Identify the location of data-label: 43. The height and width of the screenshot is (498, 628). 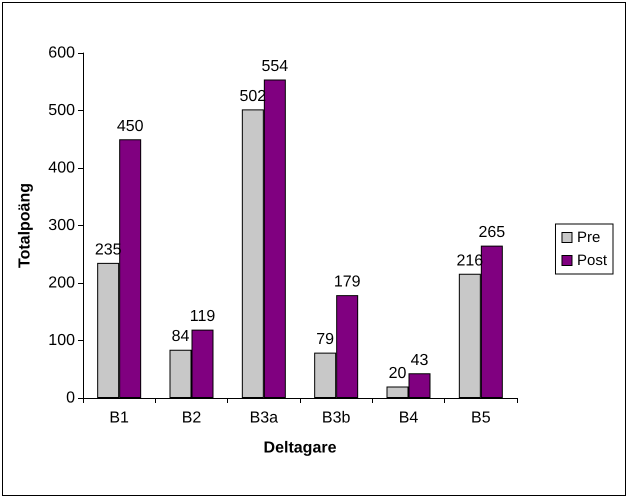
(419, 360).